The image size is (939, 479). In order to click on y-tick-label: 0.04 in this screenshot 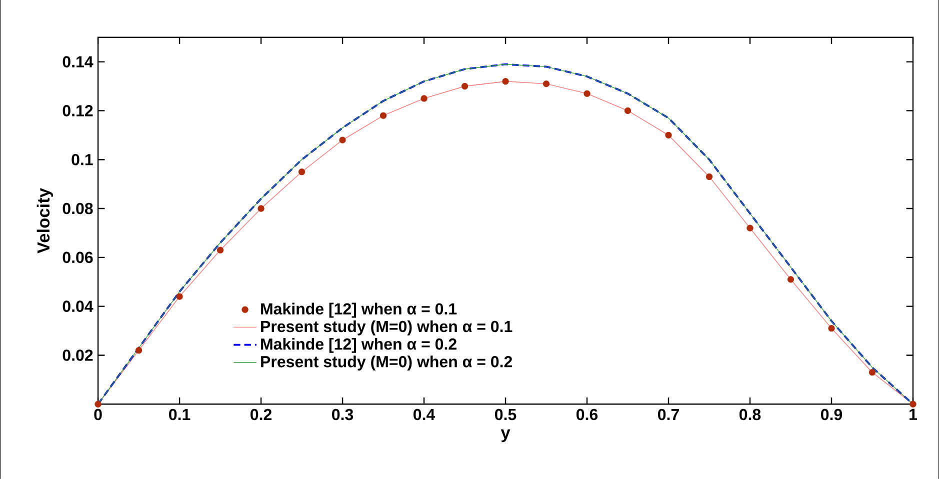, I will do `click(78, 306)`.